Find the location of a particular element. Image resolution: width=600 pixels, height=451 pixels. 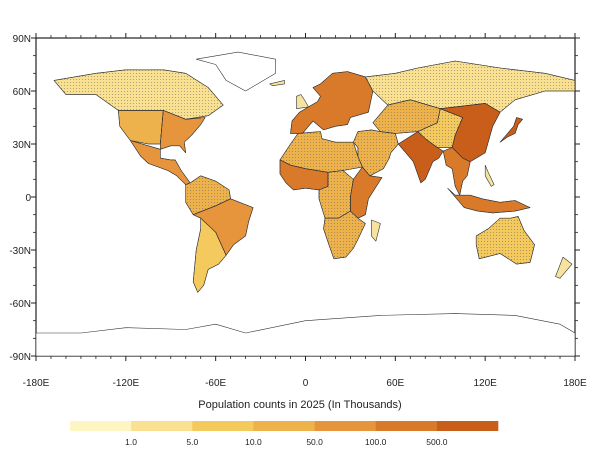

x-tick-label: 180E is located at coordinates (575, 383).